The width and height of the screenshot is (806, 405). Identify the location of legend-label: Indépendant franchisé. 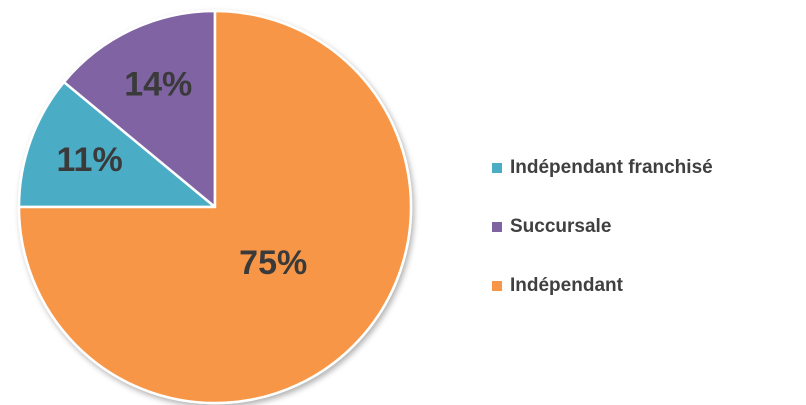
(611, 167).